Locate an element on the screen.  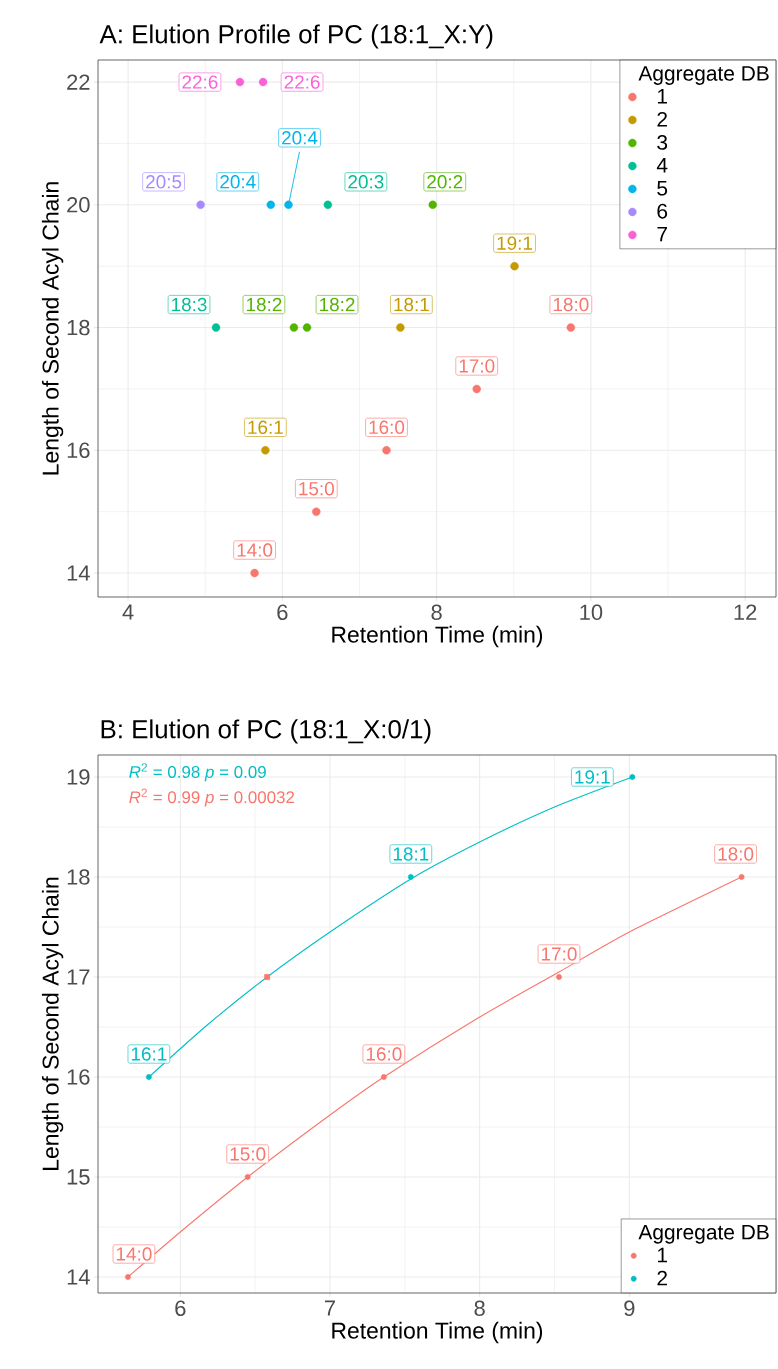
data-label: 18:3 is located at coordinates (189, 304).